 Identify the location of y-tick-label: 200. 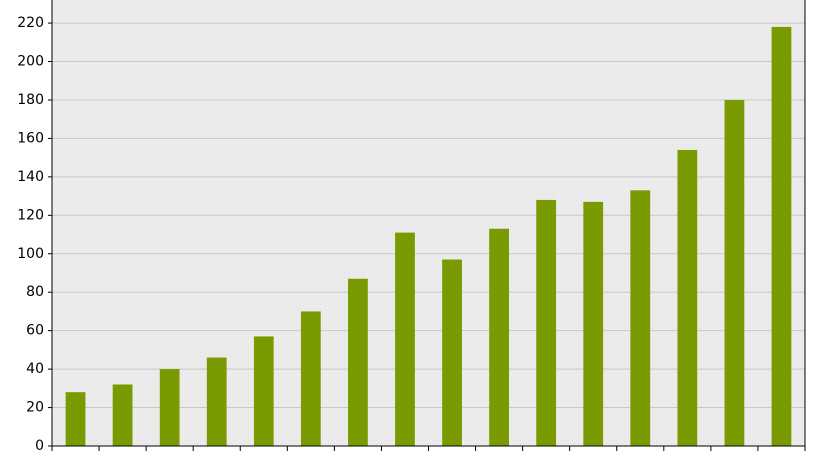
(30, 62).